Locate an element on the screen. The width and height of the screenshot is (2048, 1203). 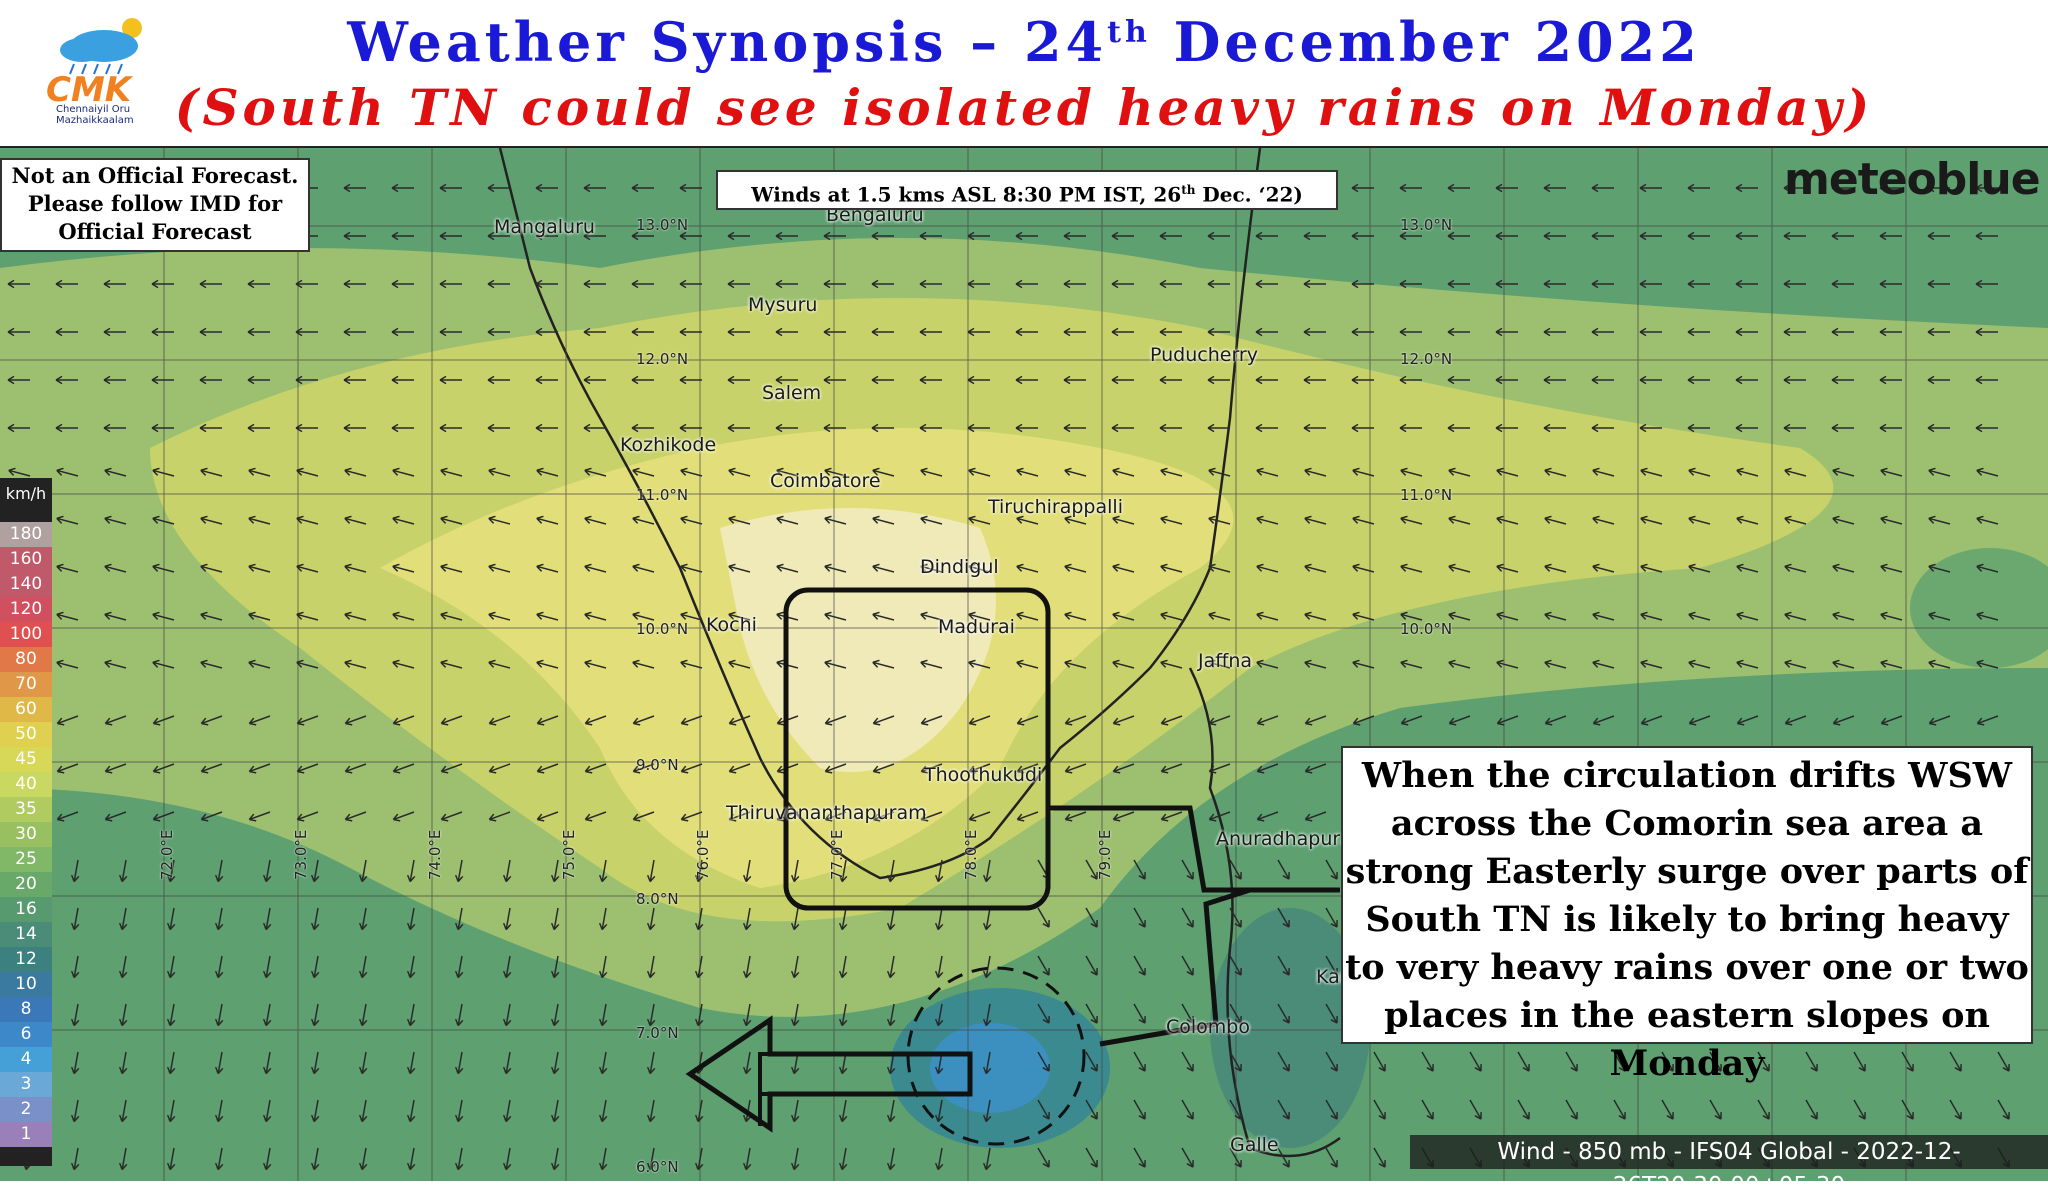
city-label: Galle is located at coordinates (1254, 1145).